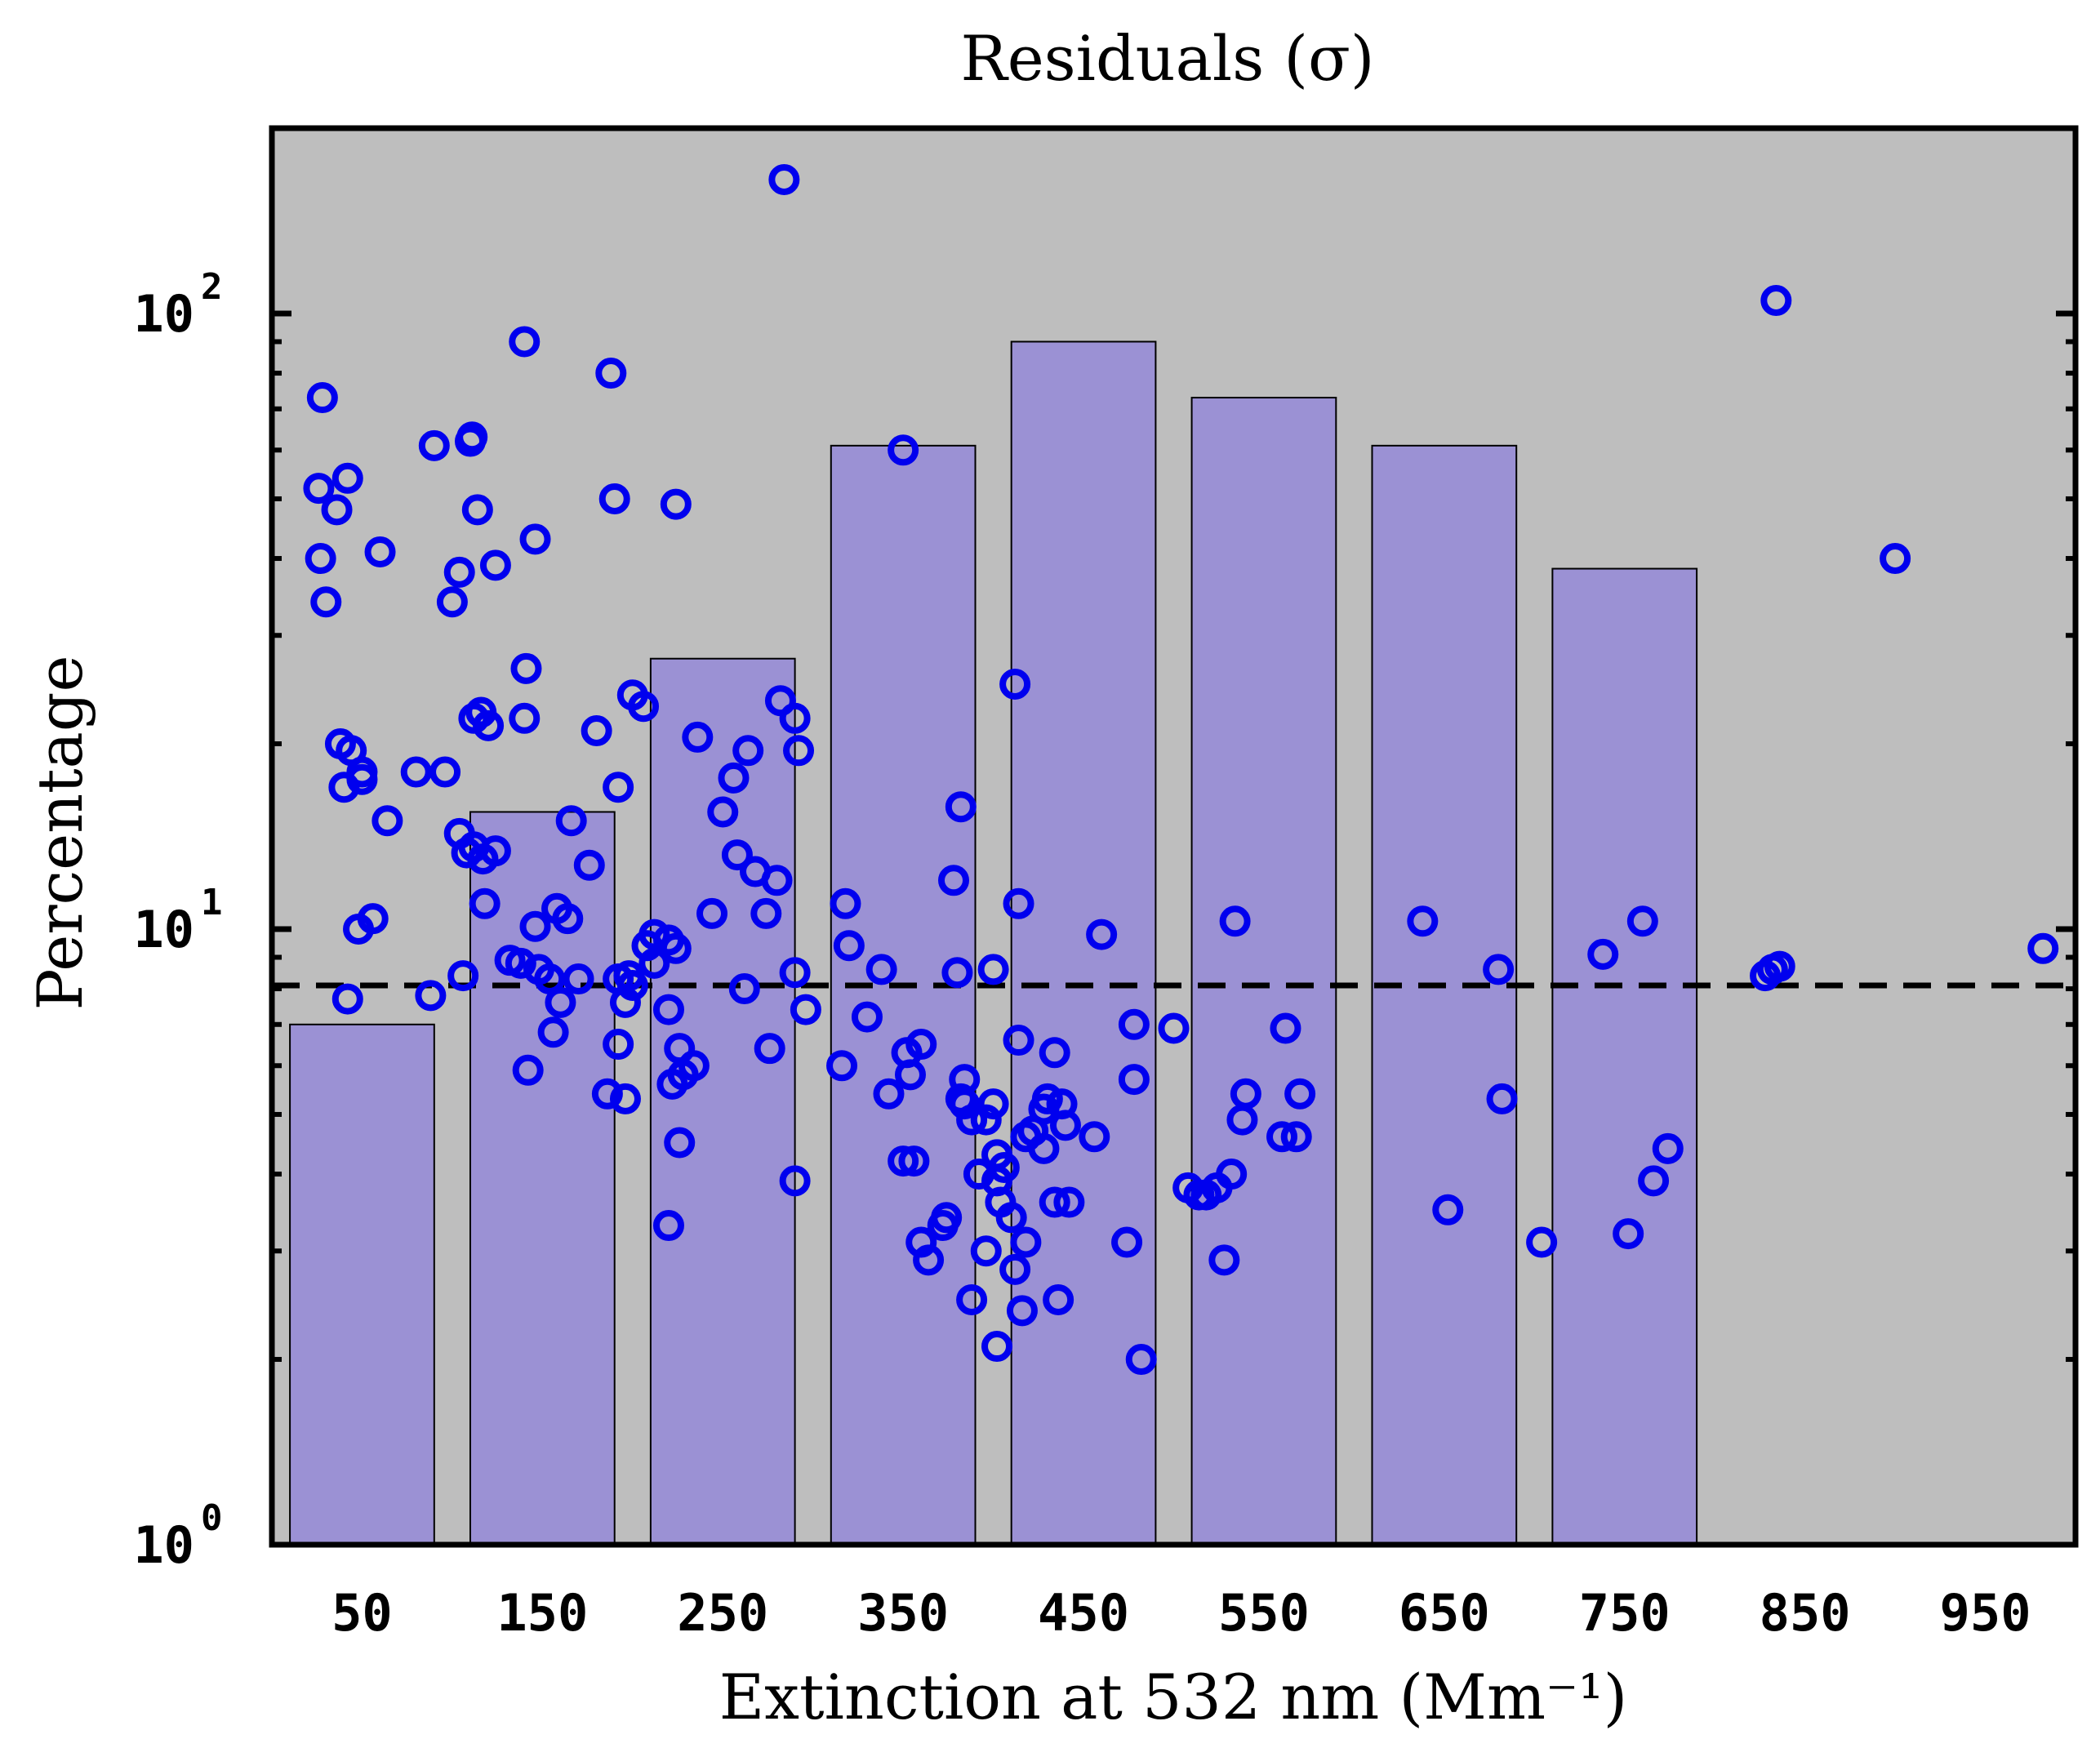 This screenshot has height=1748, width=2100. What do you see at coordinates (212, 1518) in the screenshot?
I see `y-tick-label-exponent: 0` at bounding box center [212, 1518].